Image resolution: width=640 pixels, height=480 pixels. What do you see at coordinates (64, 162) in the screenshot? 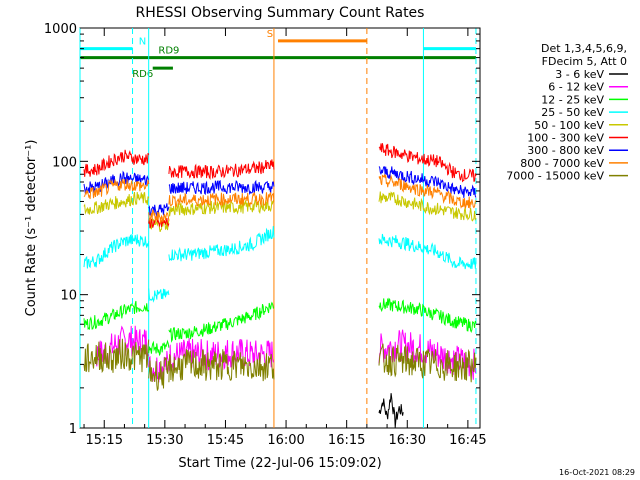
I see `y-tick-label-2: 100` at bounding box center [64, 162].